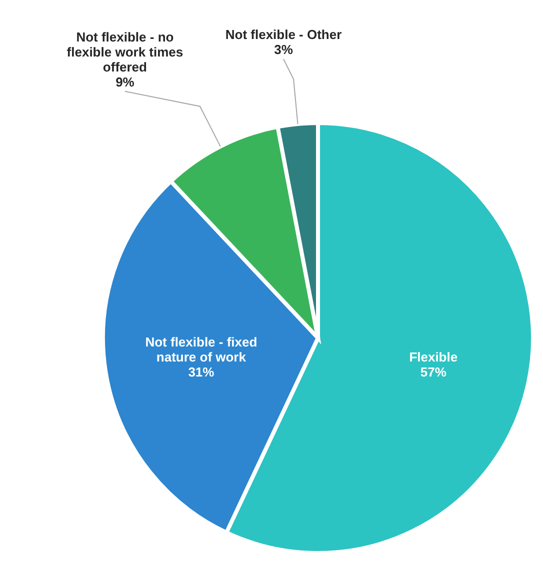  I want to click on slice-label: Not flexible - Other, so click(283, 34).